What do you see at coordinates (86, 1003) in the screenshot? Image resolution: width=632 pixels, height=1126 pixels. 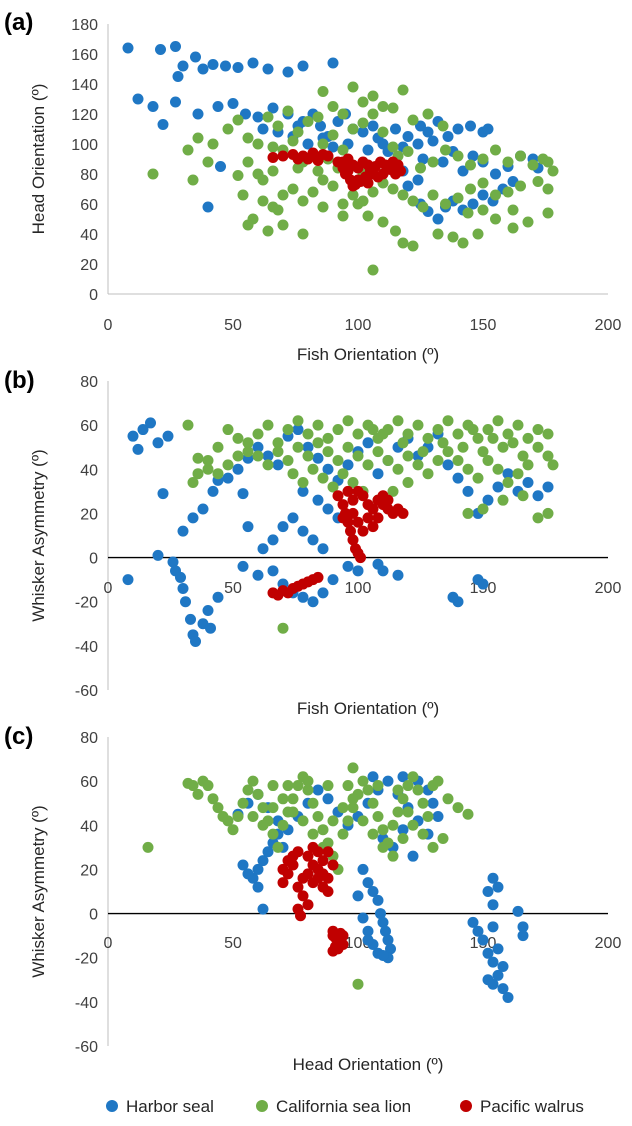 I see `y-tick-label: -40` at bounding box center [86, 1003].